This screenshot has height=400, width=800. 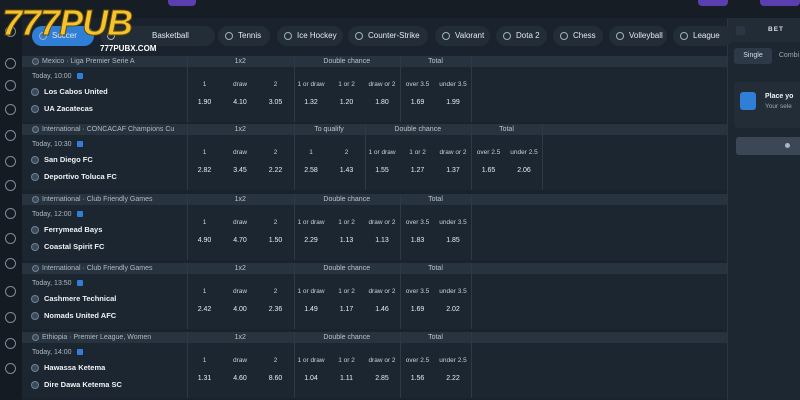 I want to click on sport-tab: Dota 2, so click(x=521, y=36).